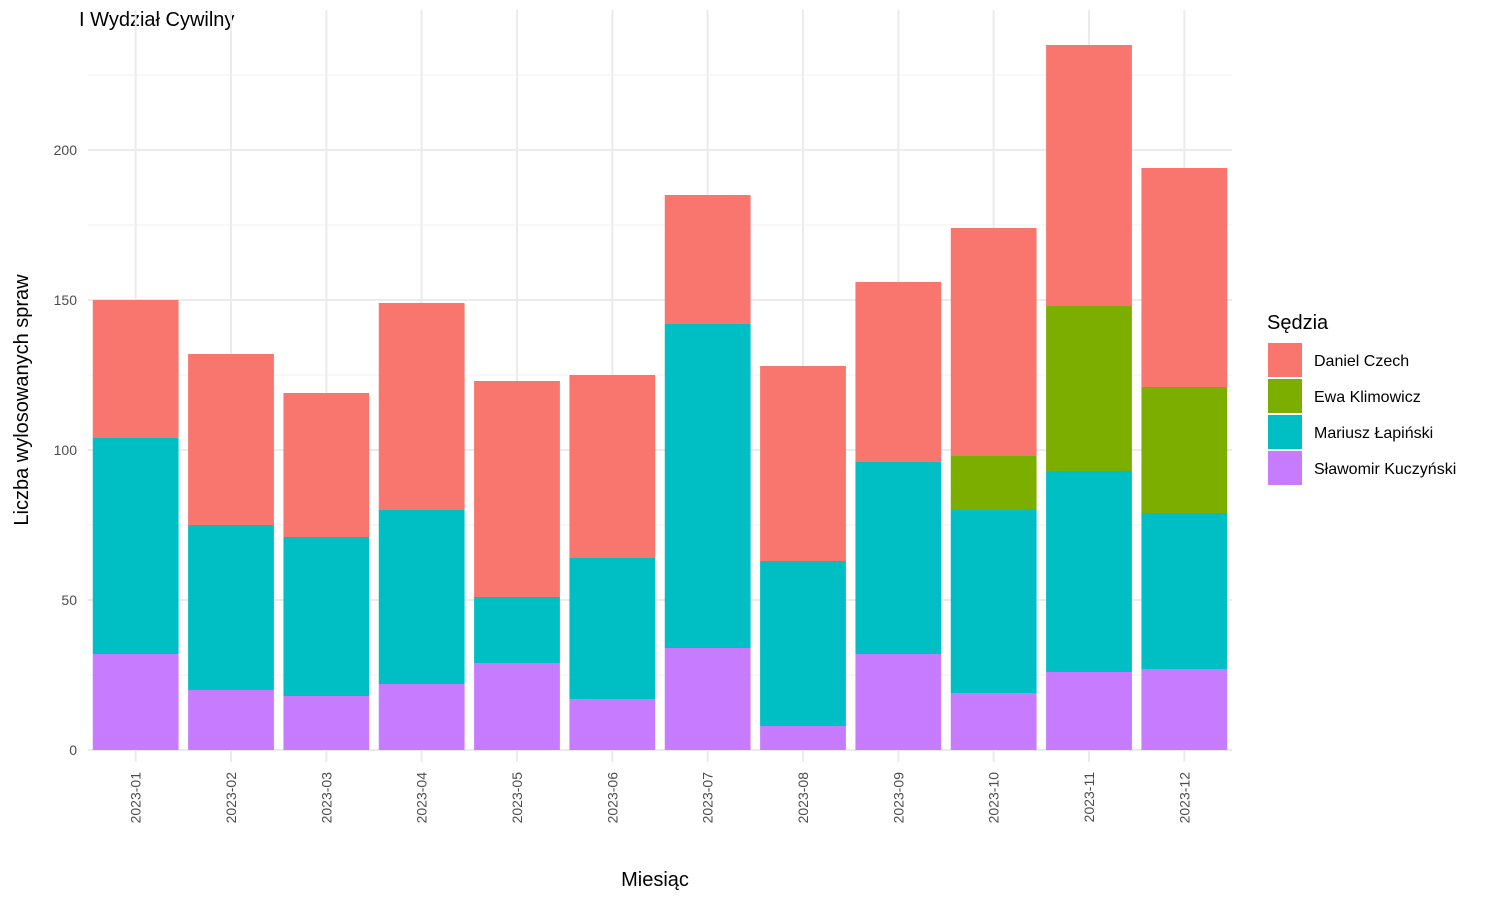  Describe the element at coordinates (655, 880) in the screenshot. I see `x-axis-title: Miesiąc` at that location.